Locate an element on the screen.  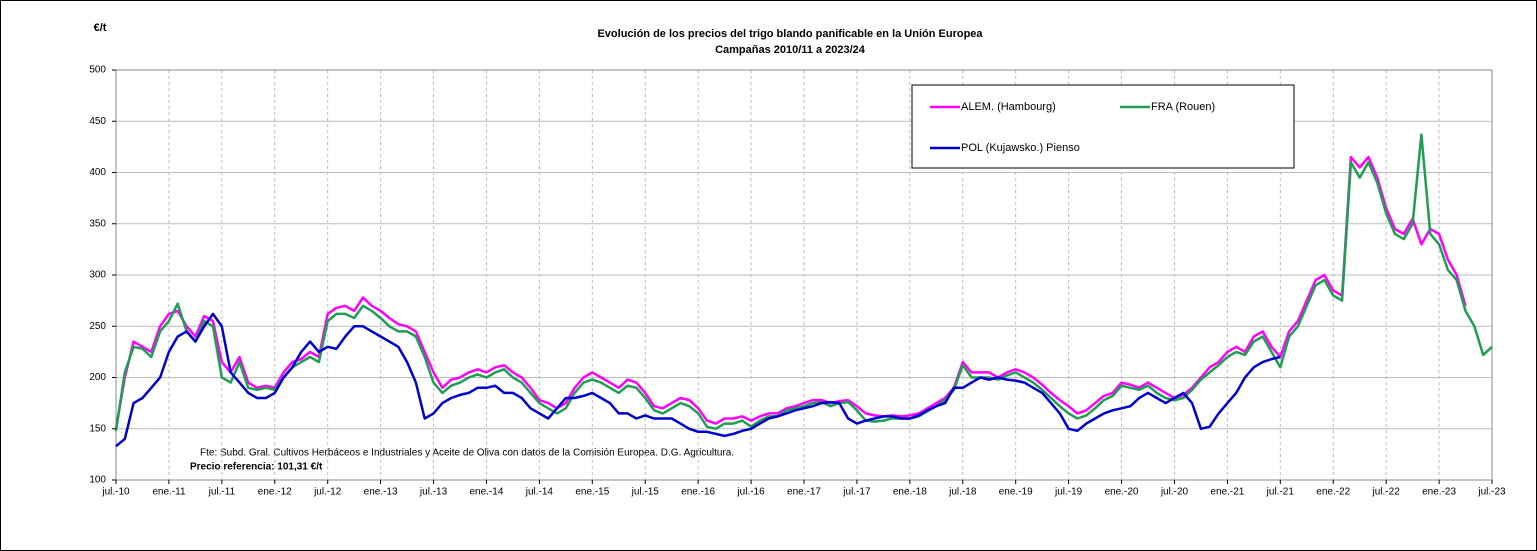
y-tick-label: 200 is located at coordinates (97, 377).